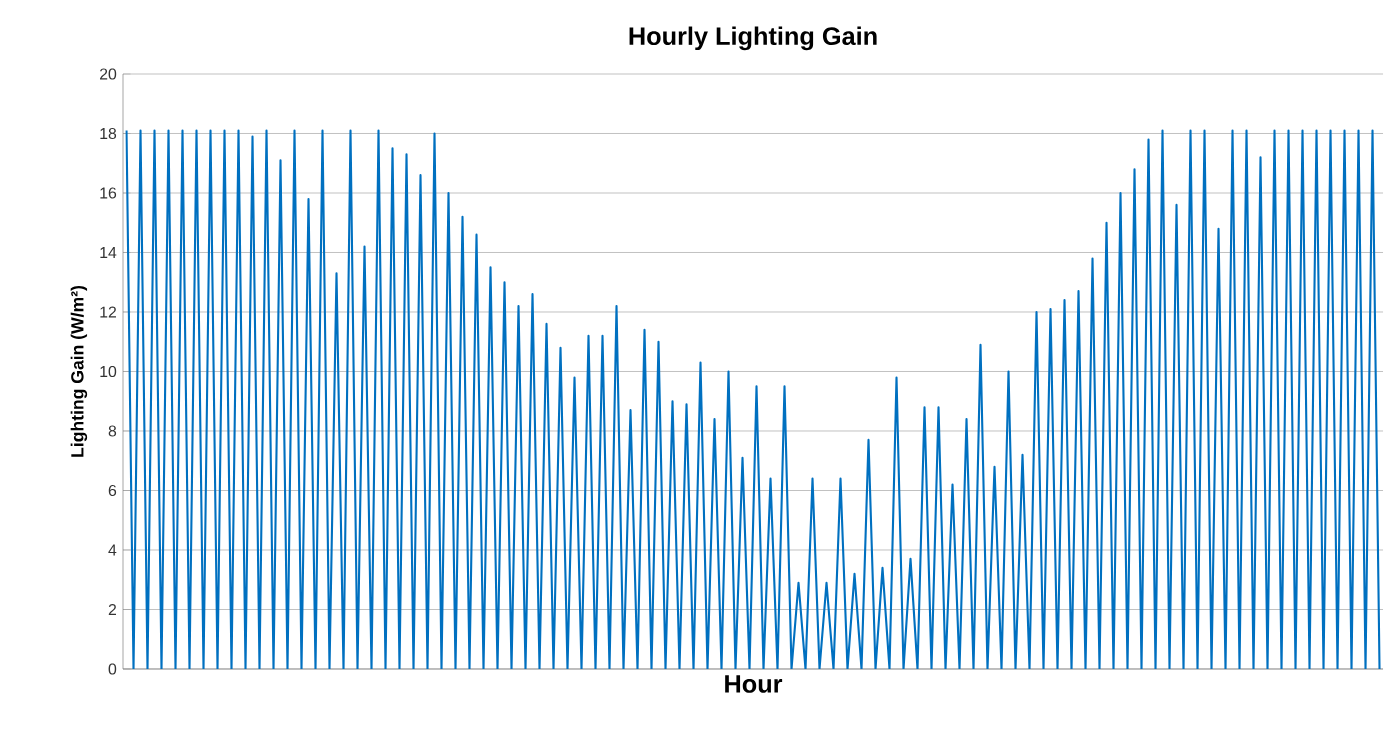  I want to click on y-tick-label: 12, so click(108, 312).